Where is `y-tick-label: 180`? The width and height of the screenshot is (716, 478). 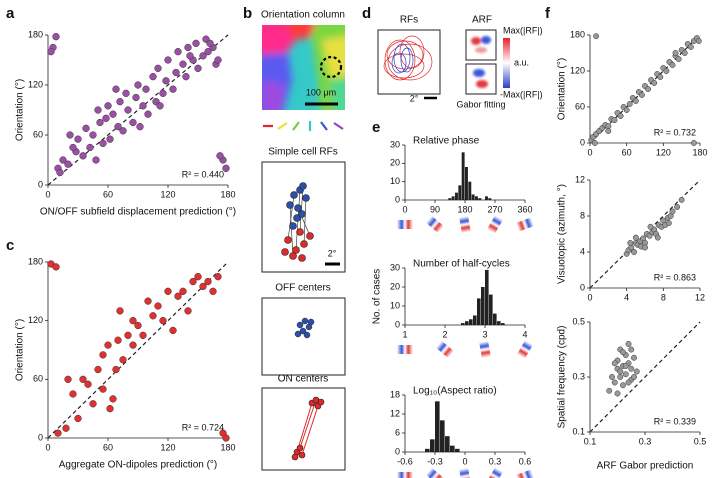
y-tick-label: 180 is located at coordinates (35, 34).